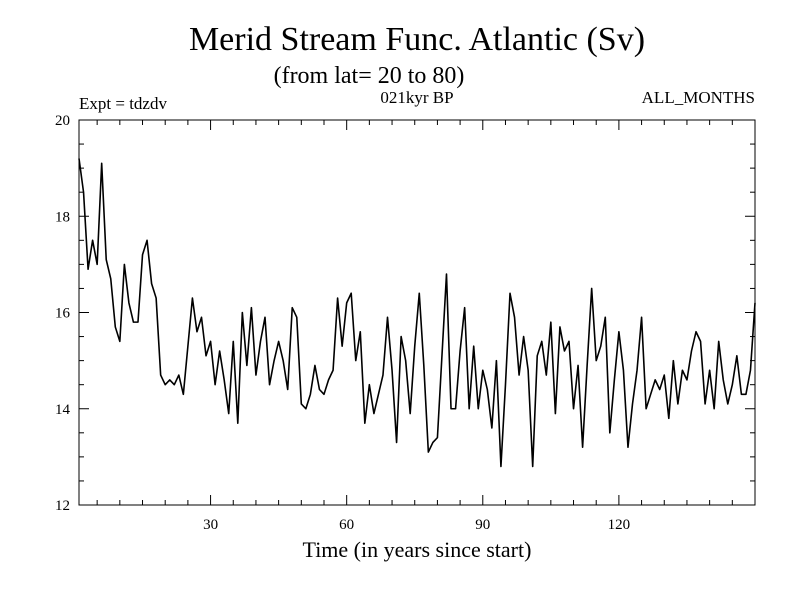  I want to click on y-tick-label: 14, so click(63, 410).